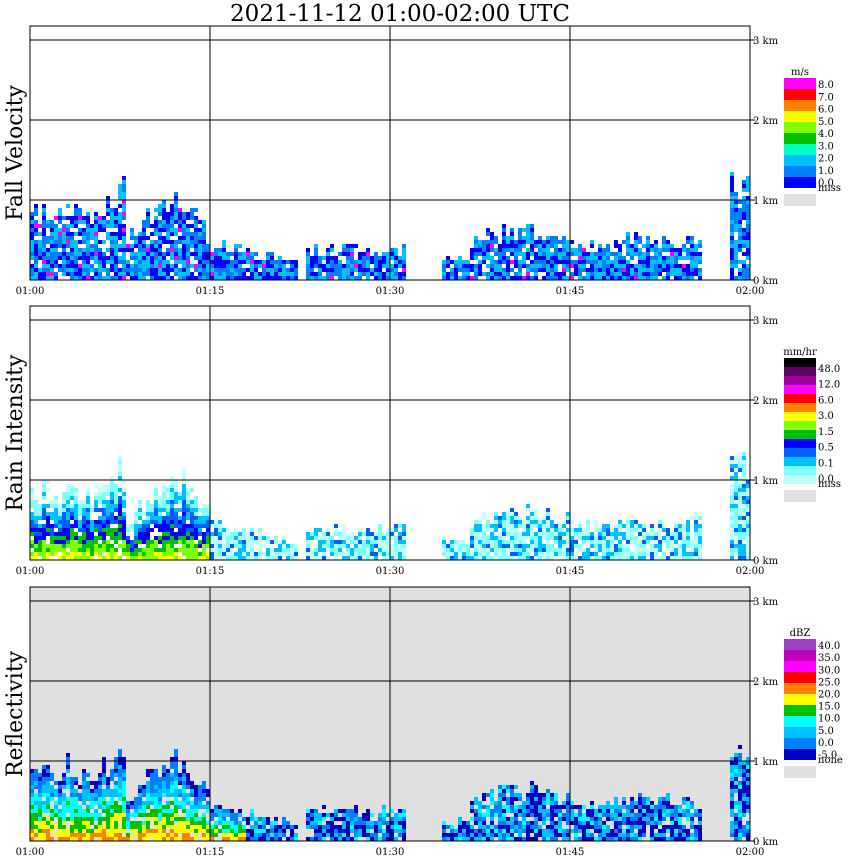 This screenshot has height=868, width=850. I want to click on y-axis-label: Fall Velocity, so click(15, 153).